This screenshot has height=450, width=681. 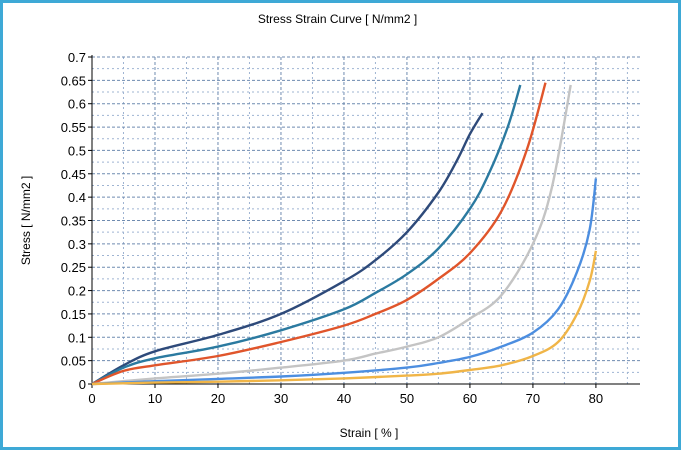 What do you see at coordinates (77, 57) in the screenshot?
I see `y-tick-label: 0.7` at bounding box center [77, 57].